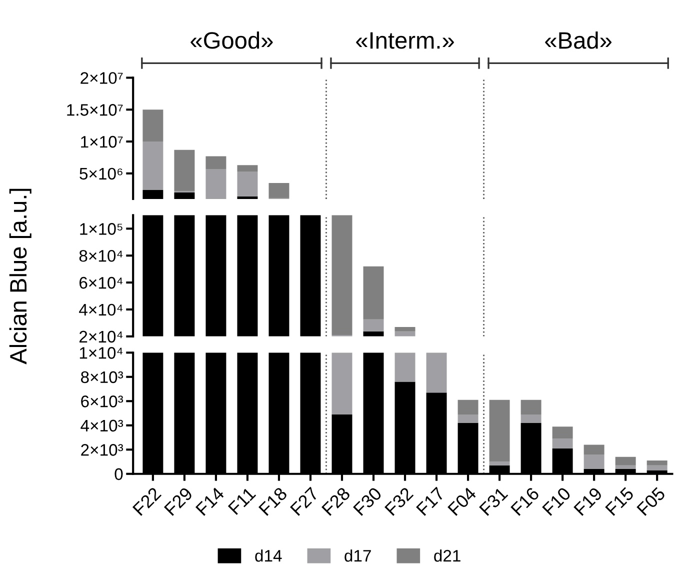  What do you see at coordinates (101, 336) in the screenshot?
I see `y-tick-label: 2×10⁴` at bounding box center [101, 336].